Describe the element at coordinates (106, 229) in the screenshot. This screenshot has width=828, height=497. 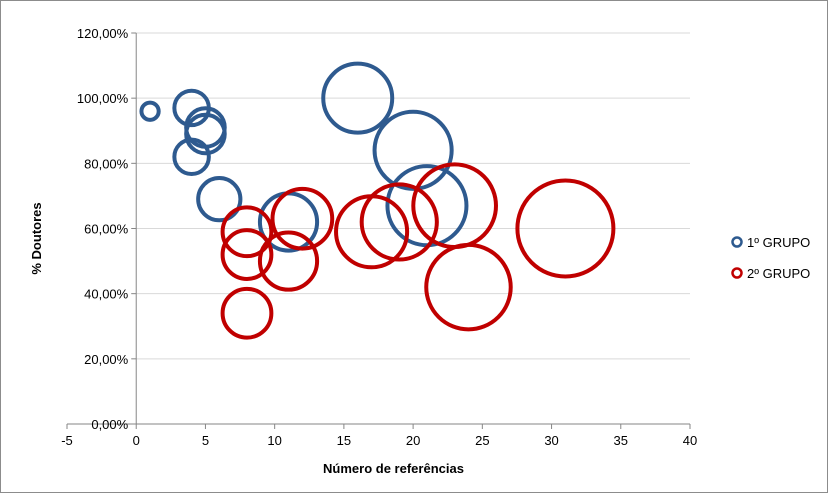
I see `y-tick-label-3: 60,00%` at that location.